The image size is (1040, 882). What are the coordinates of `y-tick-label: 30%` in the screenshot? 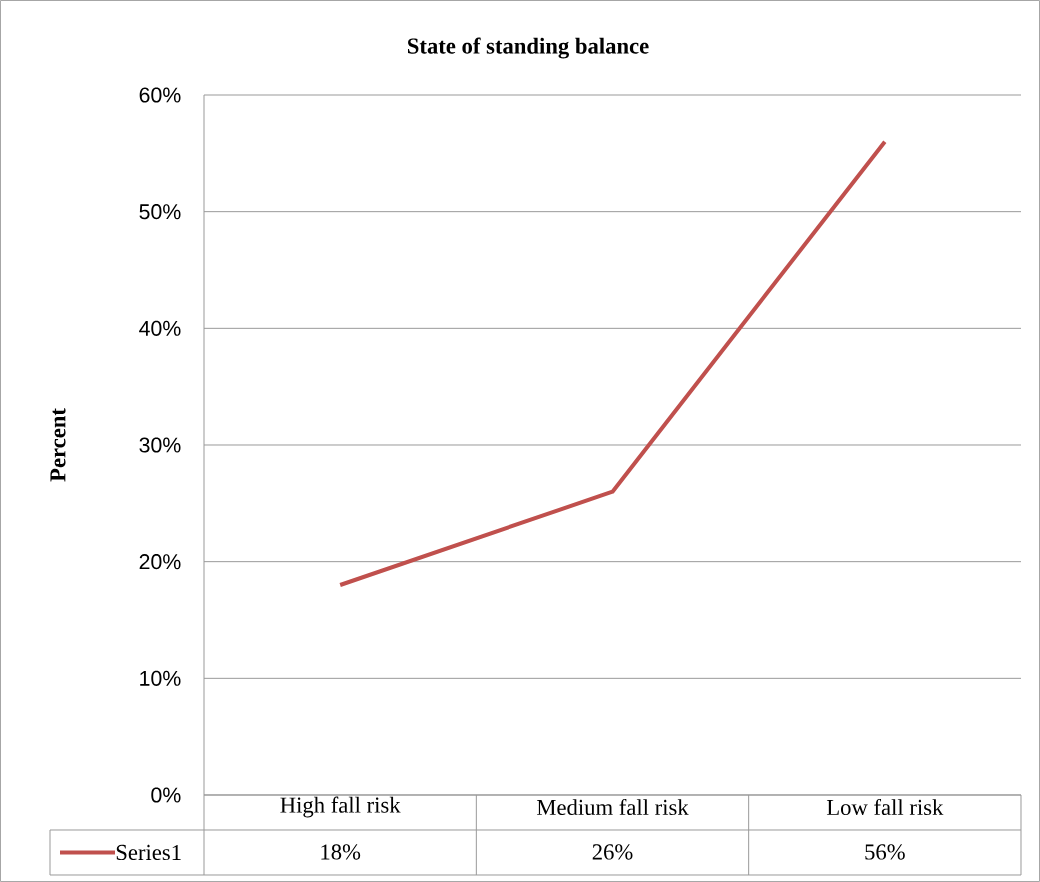 It's located at (160, 445).